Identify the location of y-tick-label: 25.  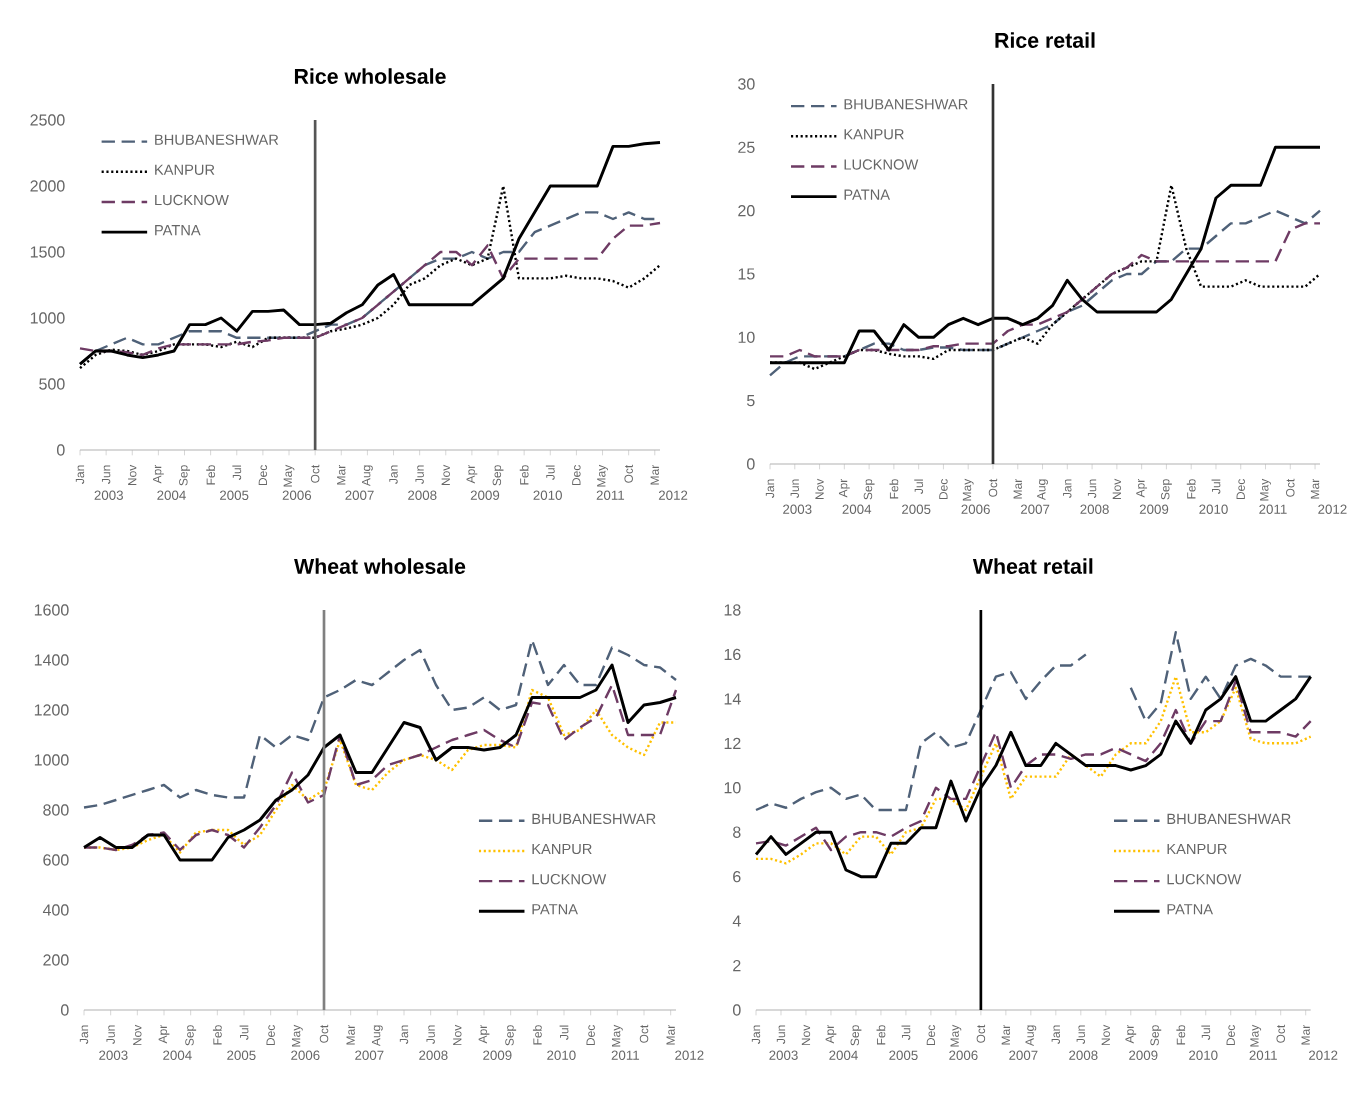
(746, 147).